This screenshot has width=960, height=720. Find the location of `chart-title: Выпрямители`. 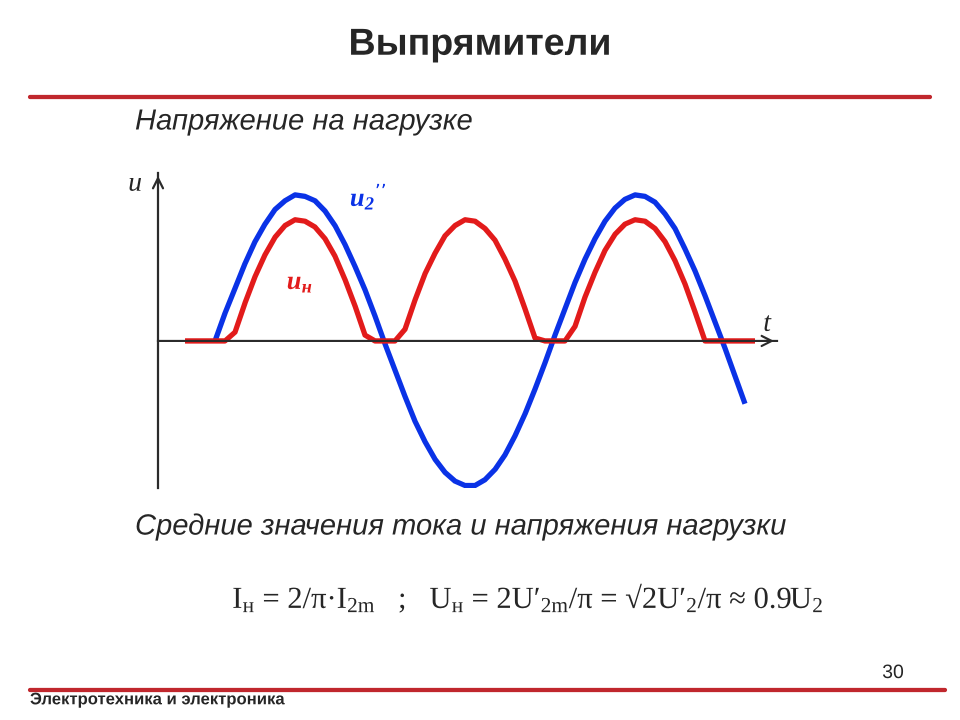

chart-title: Выпрямители is located at coordinates (480, 45).